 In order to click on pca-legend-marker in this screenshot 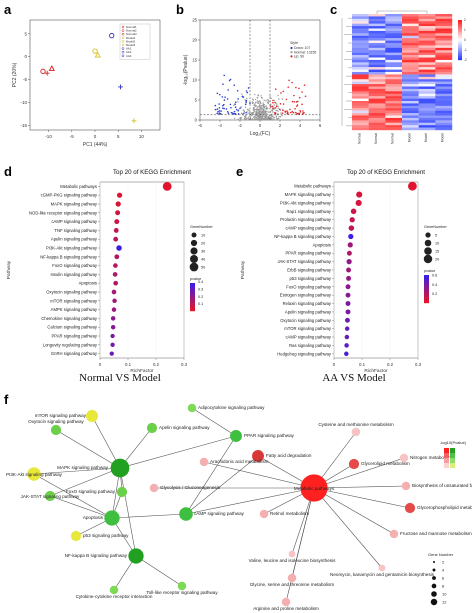, I will do `click(123, 41)`.